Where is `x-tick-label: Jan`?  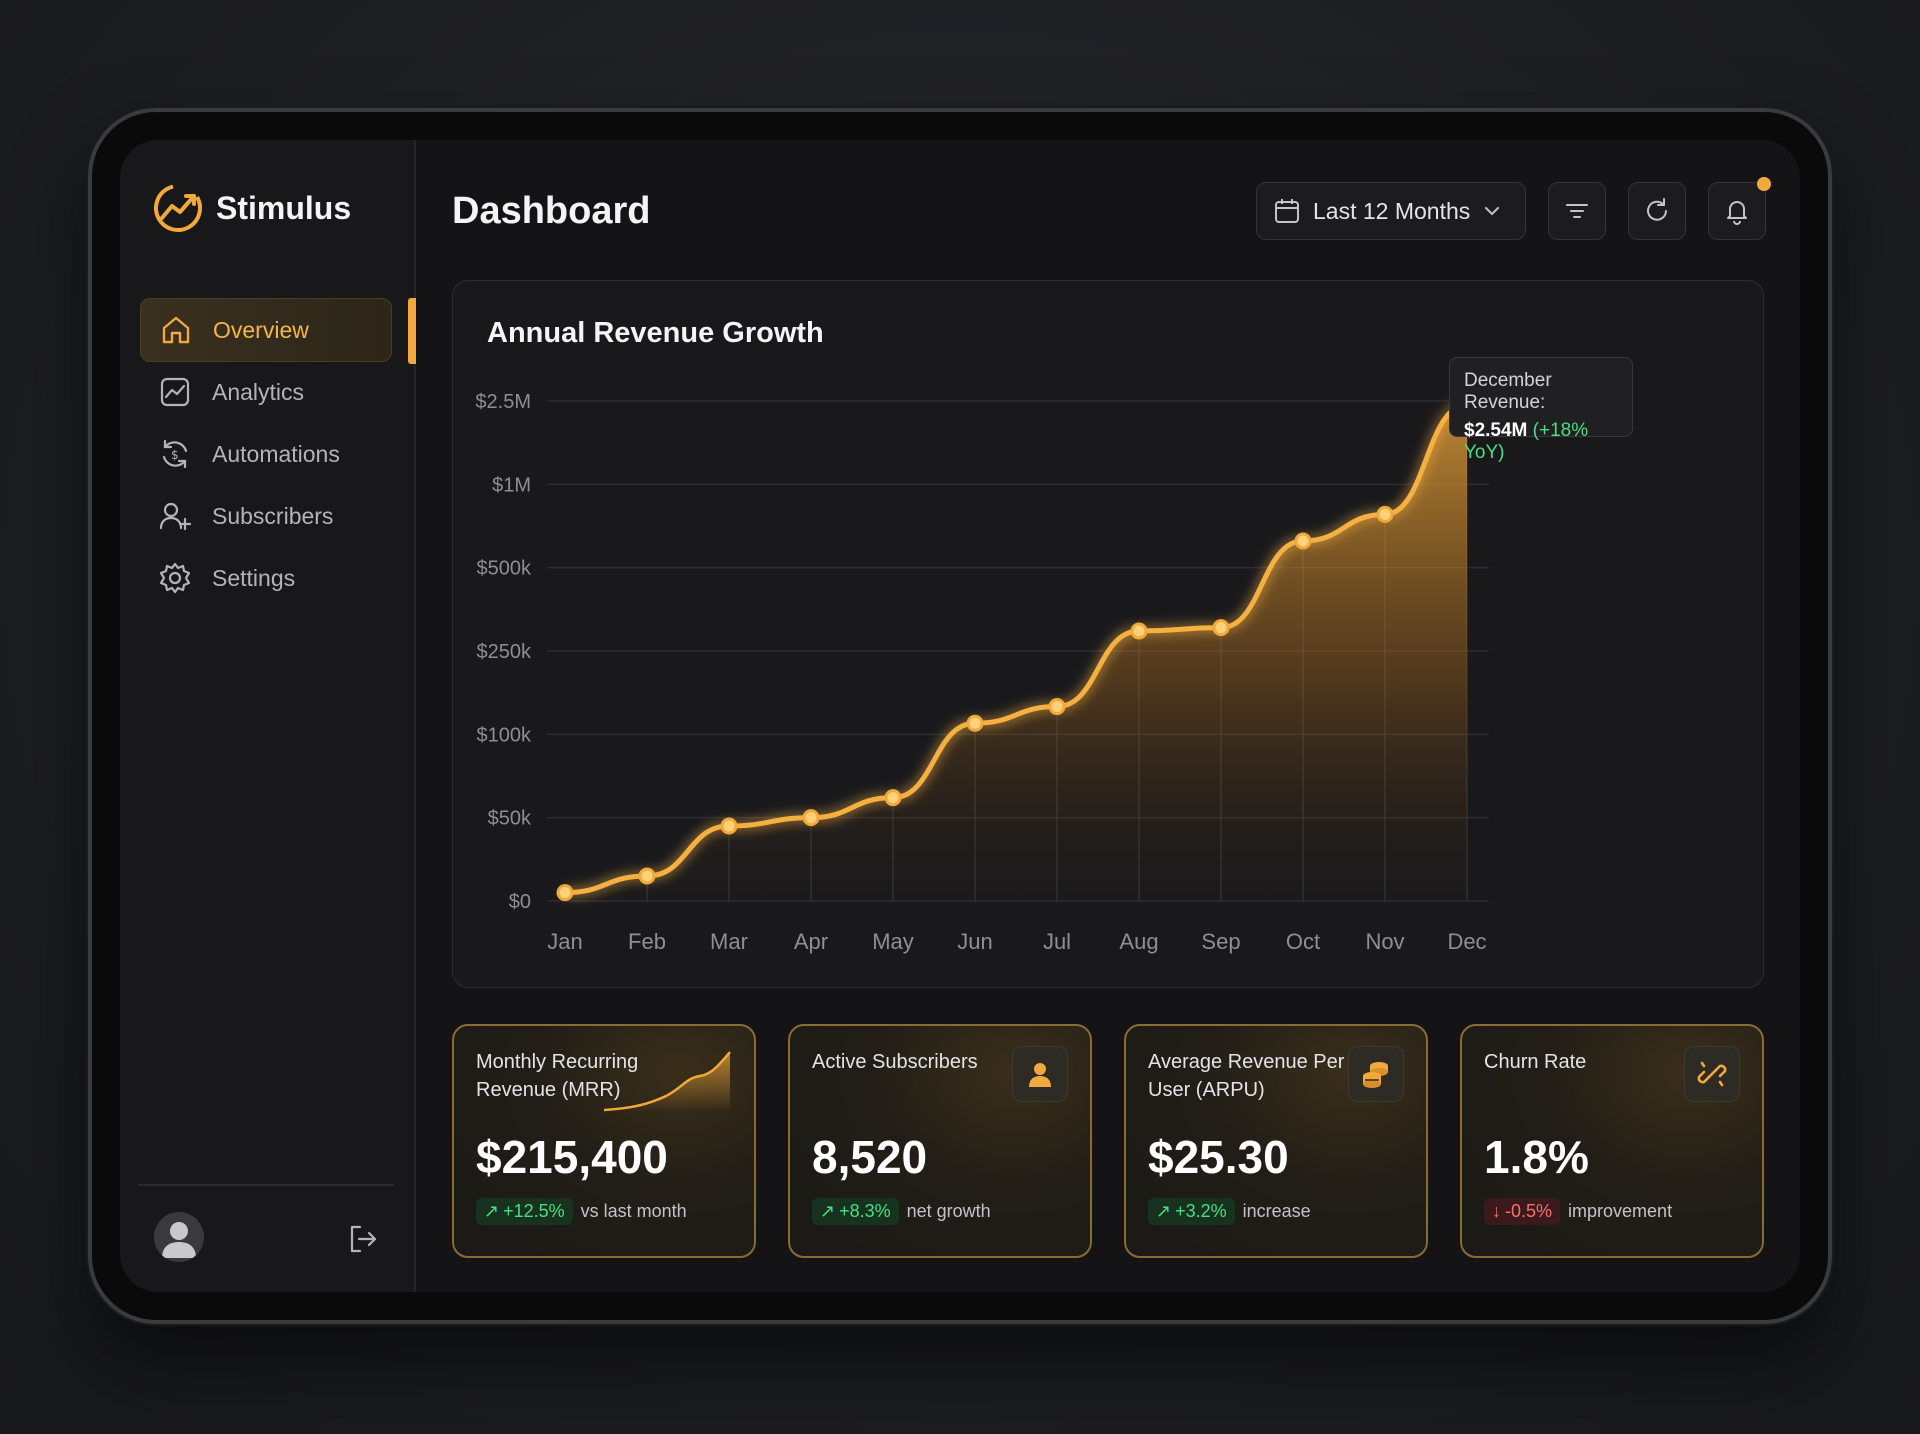 x-tick-label: Jan is located at coordinates (564, 941).